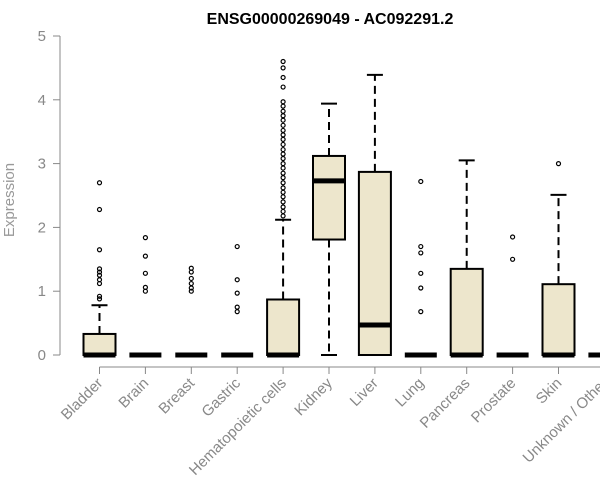  Describe the element at coordinates (42, 227) in the screenshot. I see `y-tick-label: 2` at that location.